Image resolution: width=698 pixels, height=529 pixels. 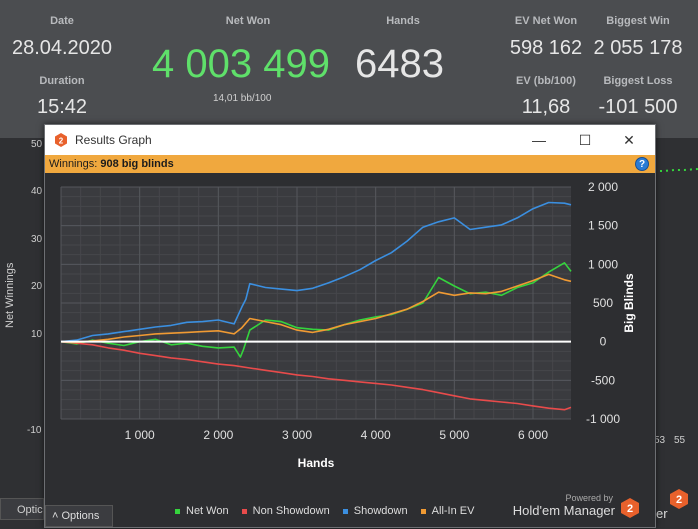 What do you see at coordinates (241, 64) in the screenshot?
I see `net-won-value: 4 003 499` at bounding box center [241, 64].